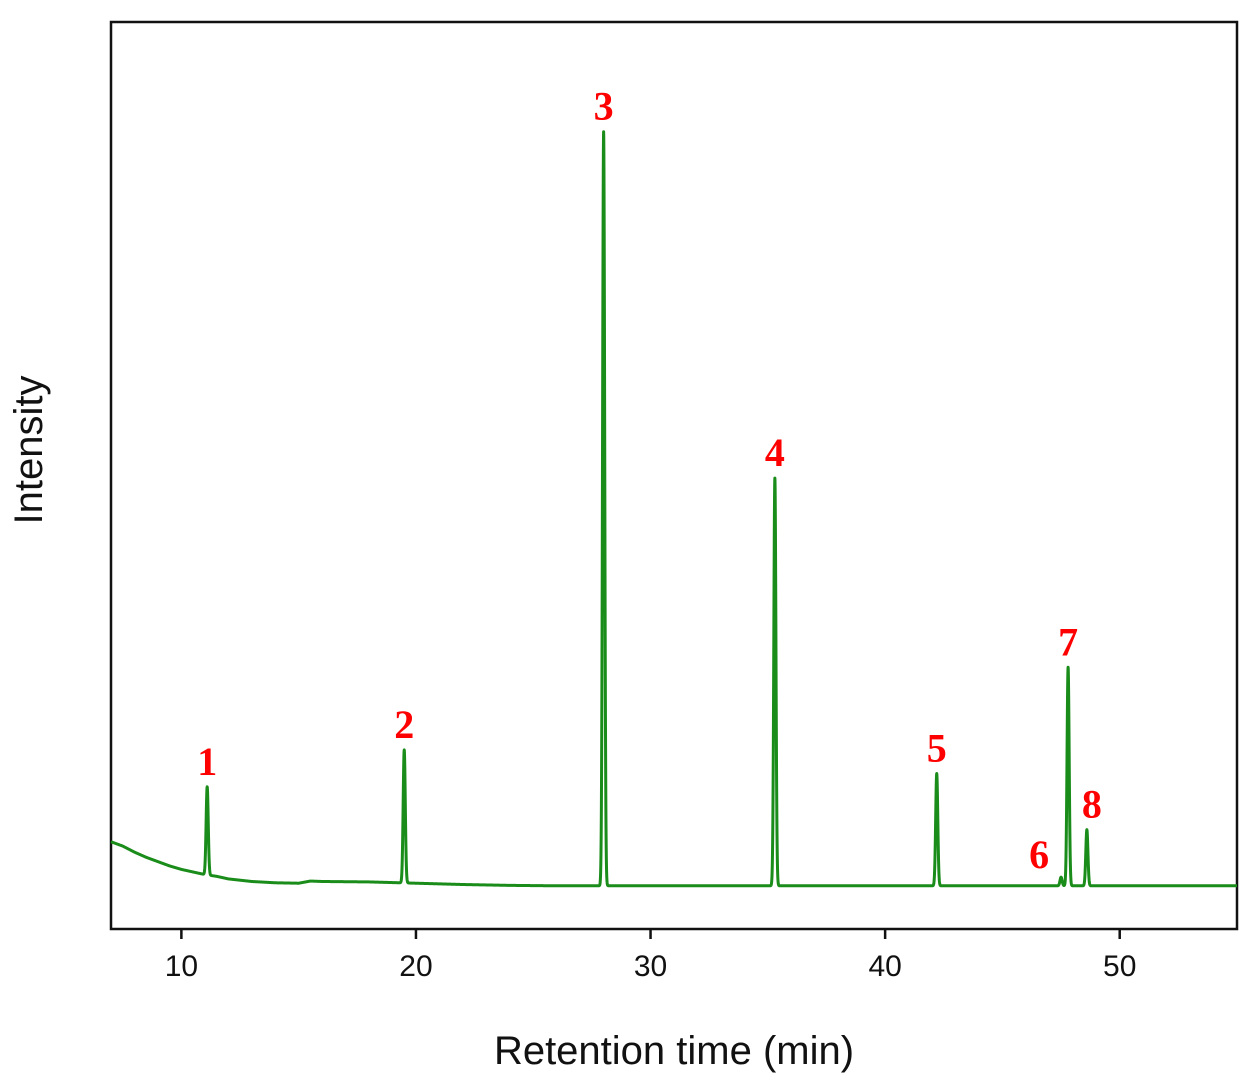 Image resolution: width=1253 pixels, height=1082 pixels. I want to click on peak-label-2: 2, so click(404, 724).